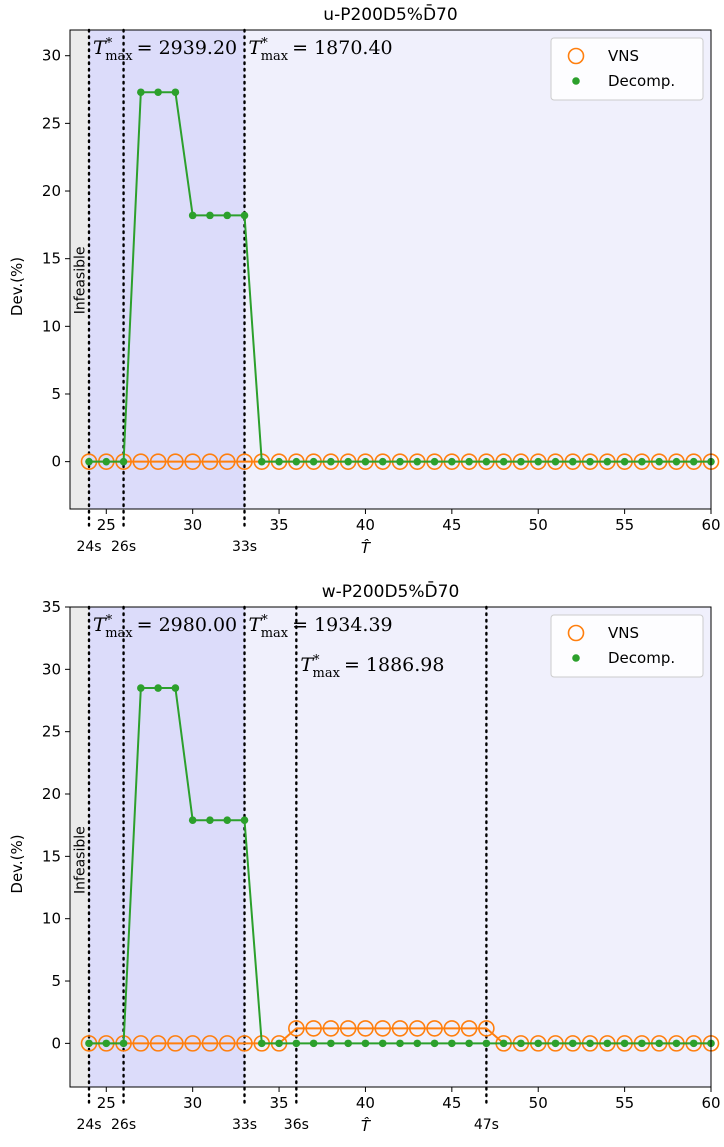 The image size is (724, 1147). What do you see at coordinates (51, 669) in the screenshot?
I see `y-tick-label: 30` at bounding box center [51, 669].